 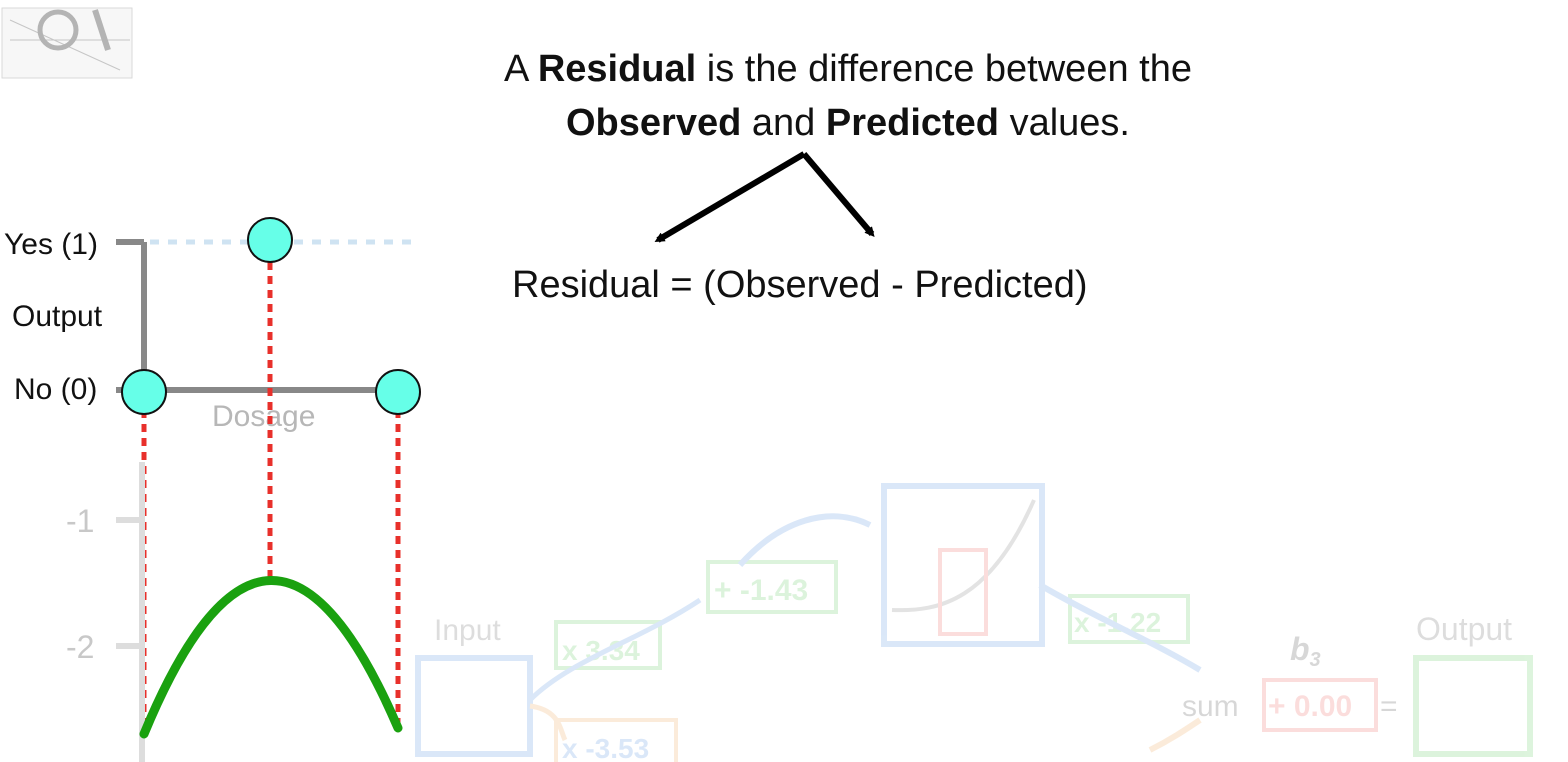 What do you see at coordinates (963, 565) in the screenshot?
I see `activation-box` at bounding box center [963, 565].